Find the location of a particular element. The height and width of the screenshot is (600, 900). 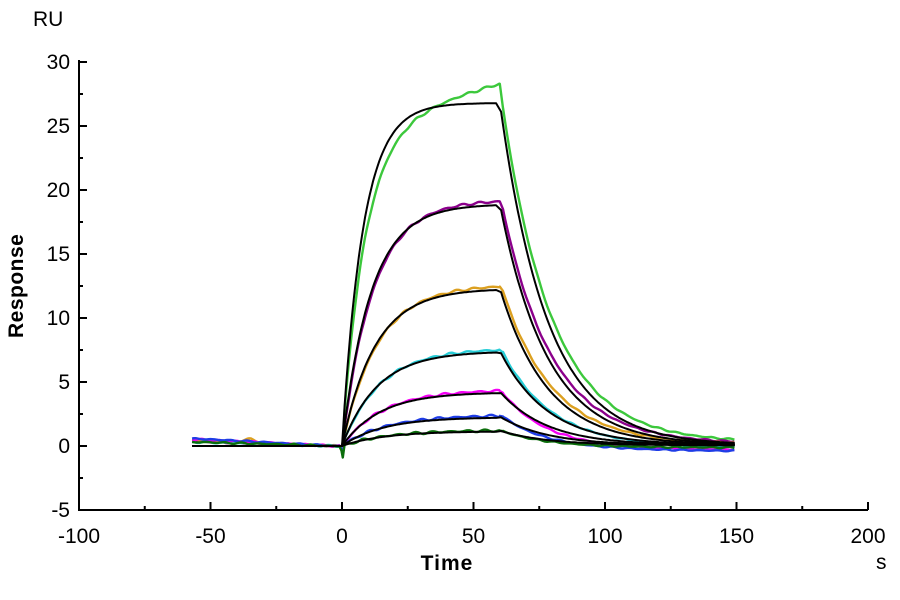

curve-darkgreen-fit is located at coordinates (463, 438).